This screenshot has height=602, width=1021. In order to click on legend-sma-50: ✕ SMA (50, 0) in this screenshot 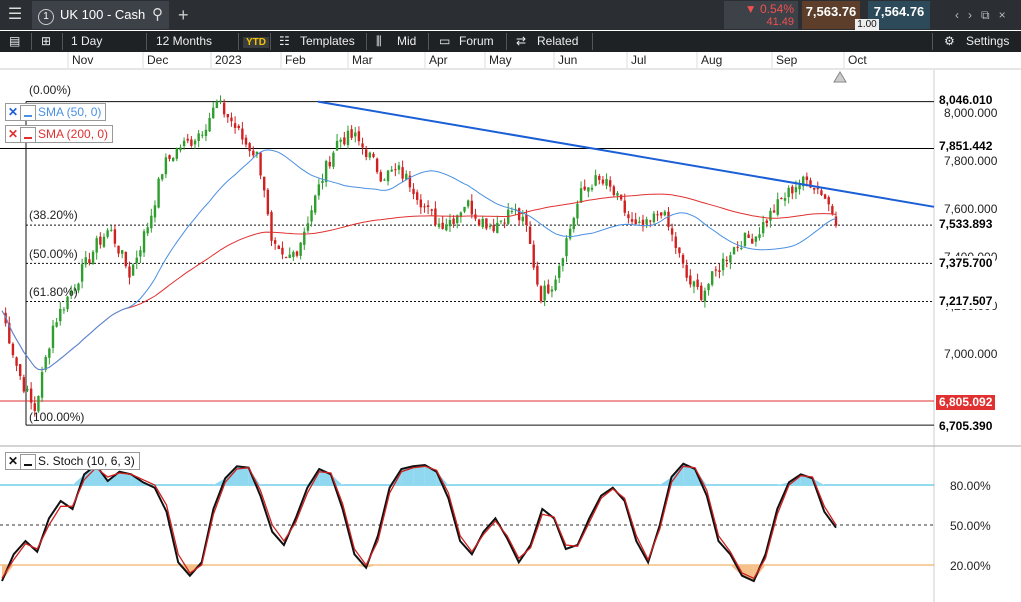, I will do `click(56, 112)`.